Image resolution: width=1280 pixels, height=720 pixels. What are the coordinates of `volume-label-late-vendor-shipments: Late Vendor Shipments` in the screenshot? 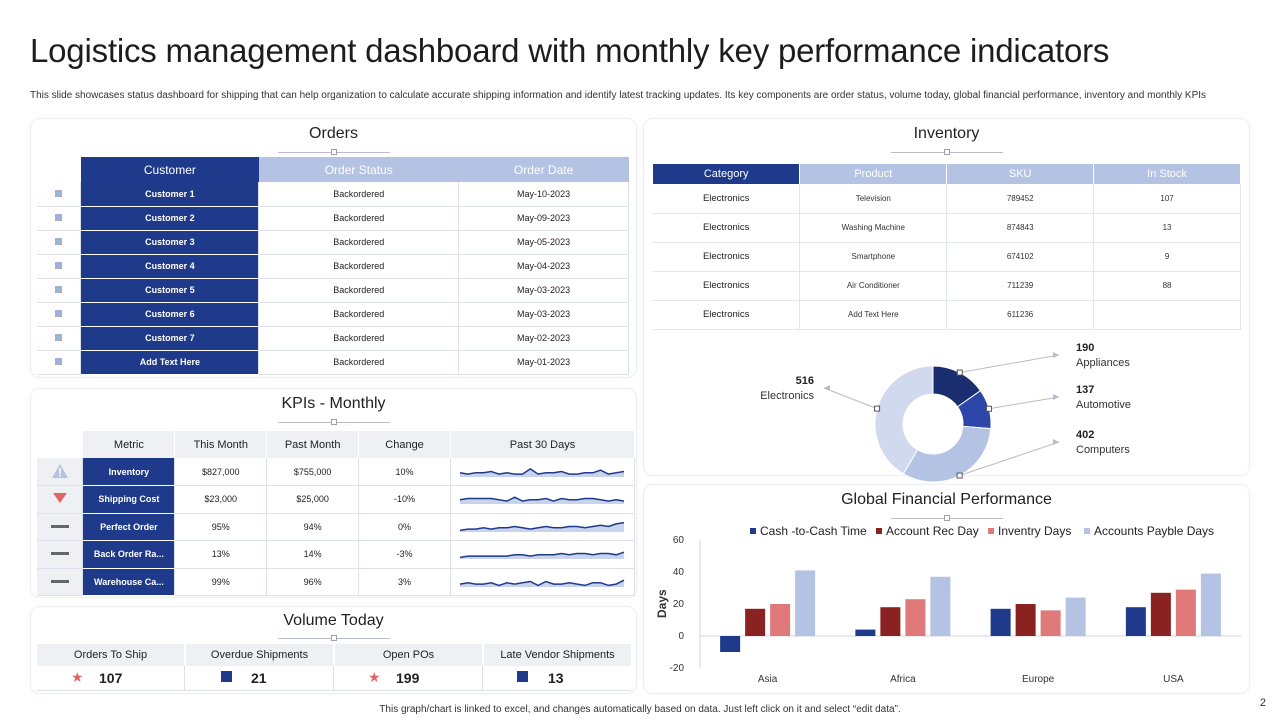 It's located at (557, 655).